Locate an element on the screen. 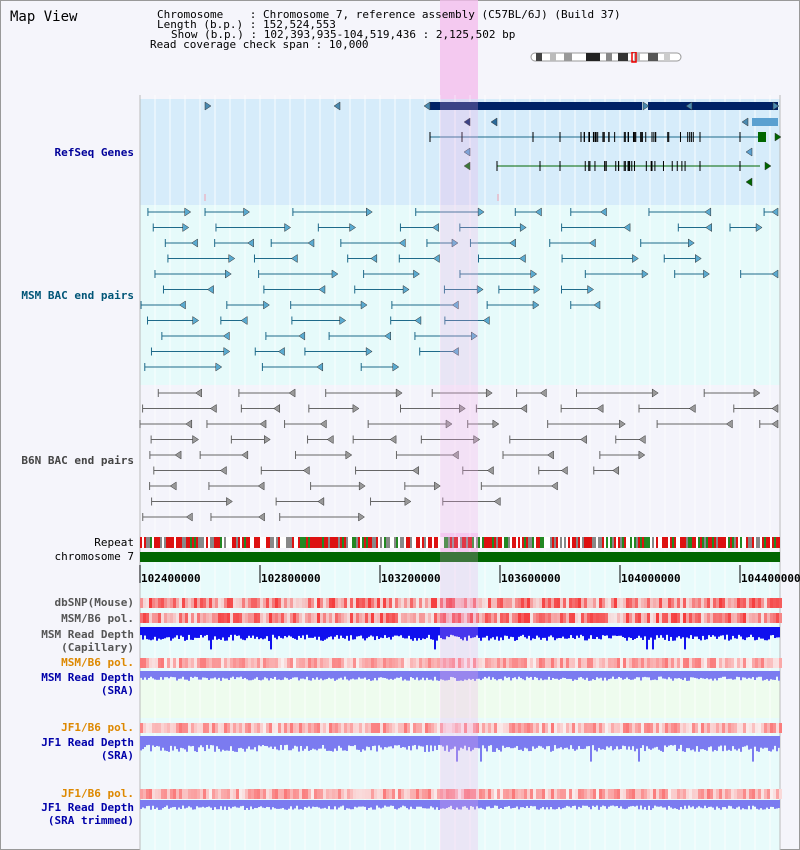  msm-bac-pair-arrow is located at coordinates (227, 351).